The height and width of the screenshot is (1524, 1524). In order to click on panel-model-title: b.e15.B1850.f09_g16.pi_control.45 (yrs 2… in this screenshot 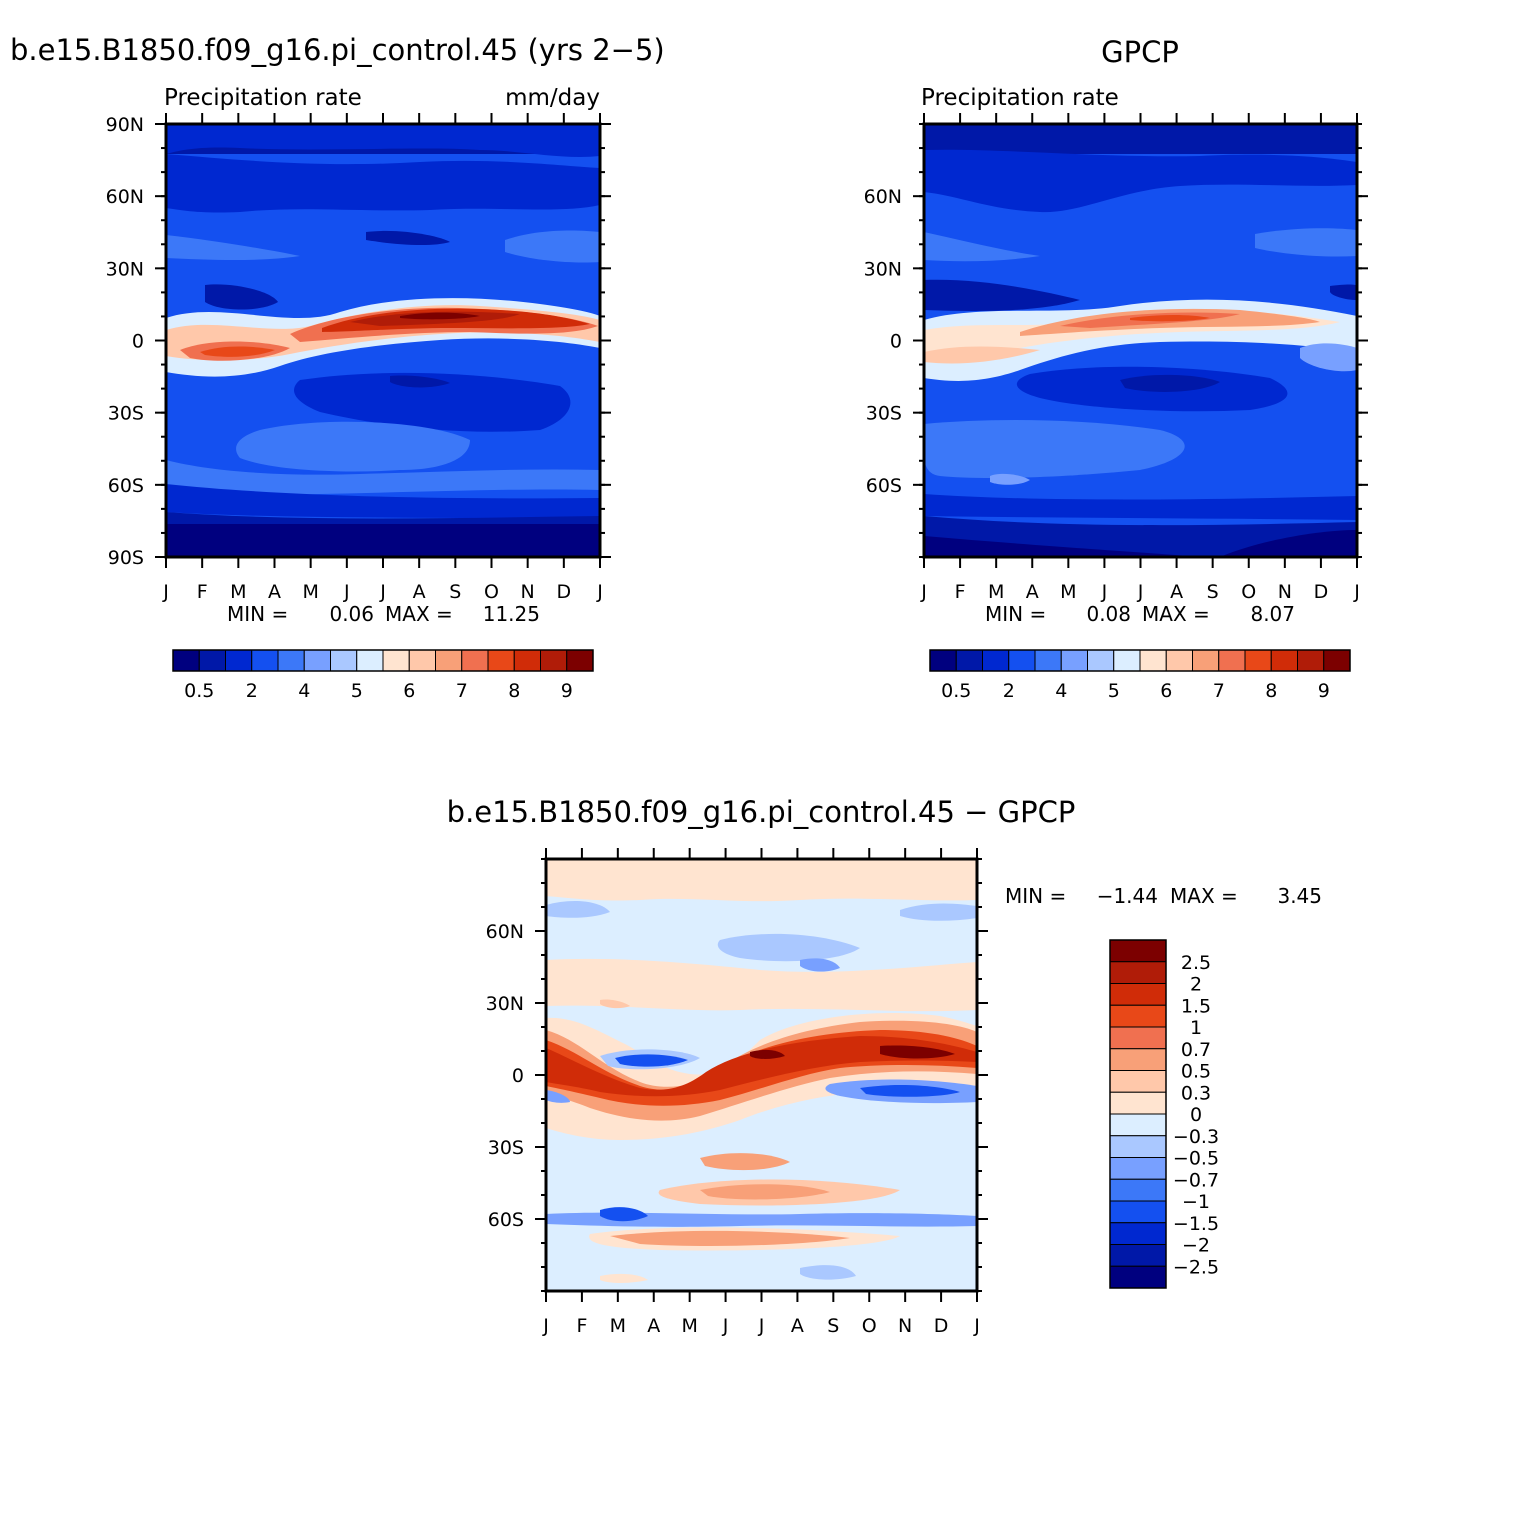, I will do `click(337, 50)`.